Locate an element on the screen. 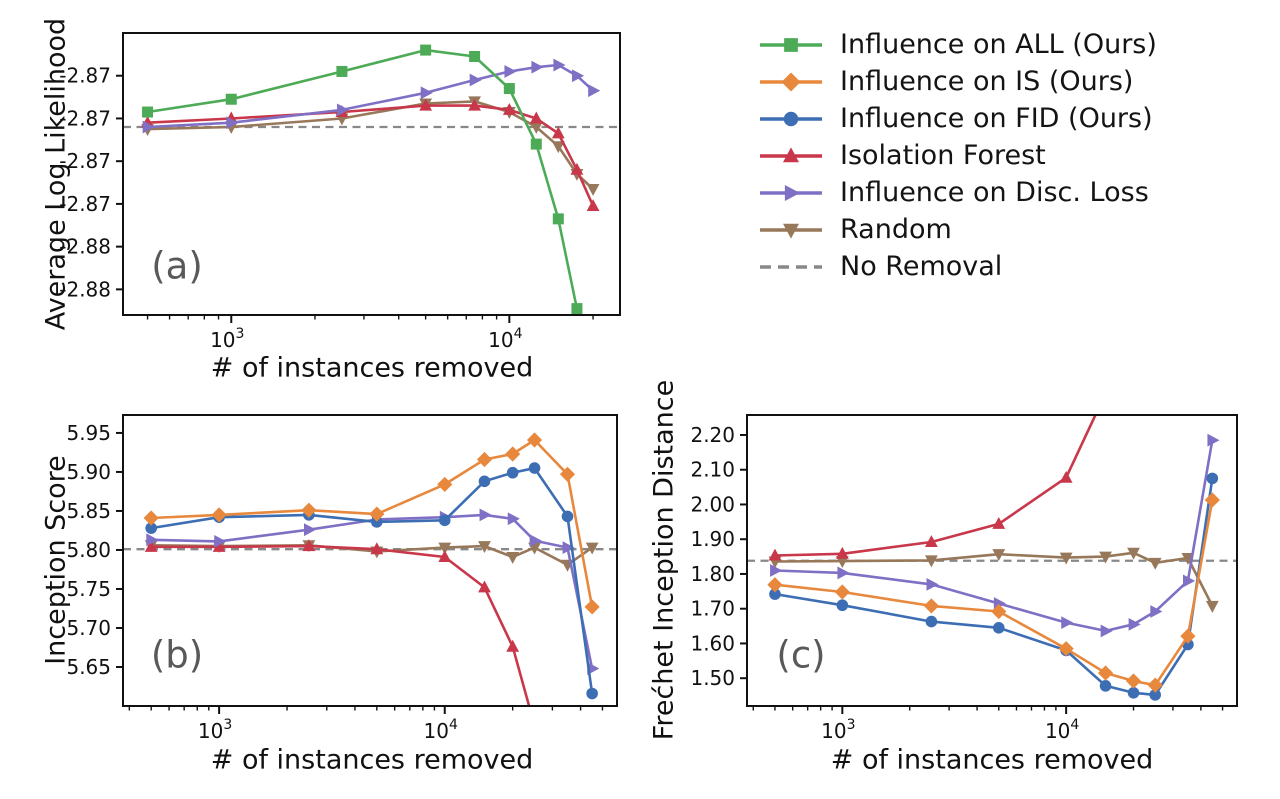  axes-box-b is located at coordinates (370, 560).